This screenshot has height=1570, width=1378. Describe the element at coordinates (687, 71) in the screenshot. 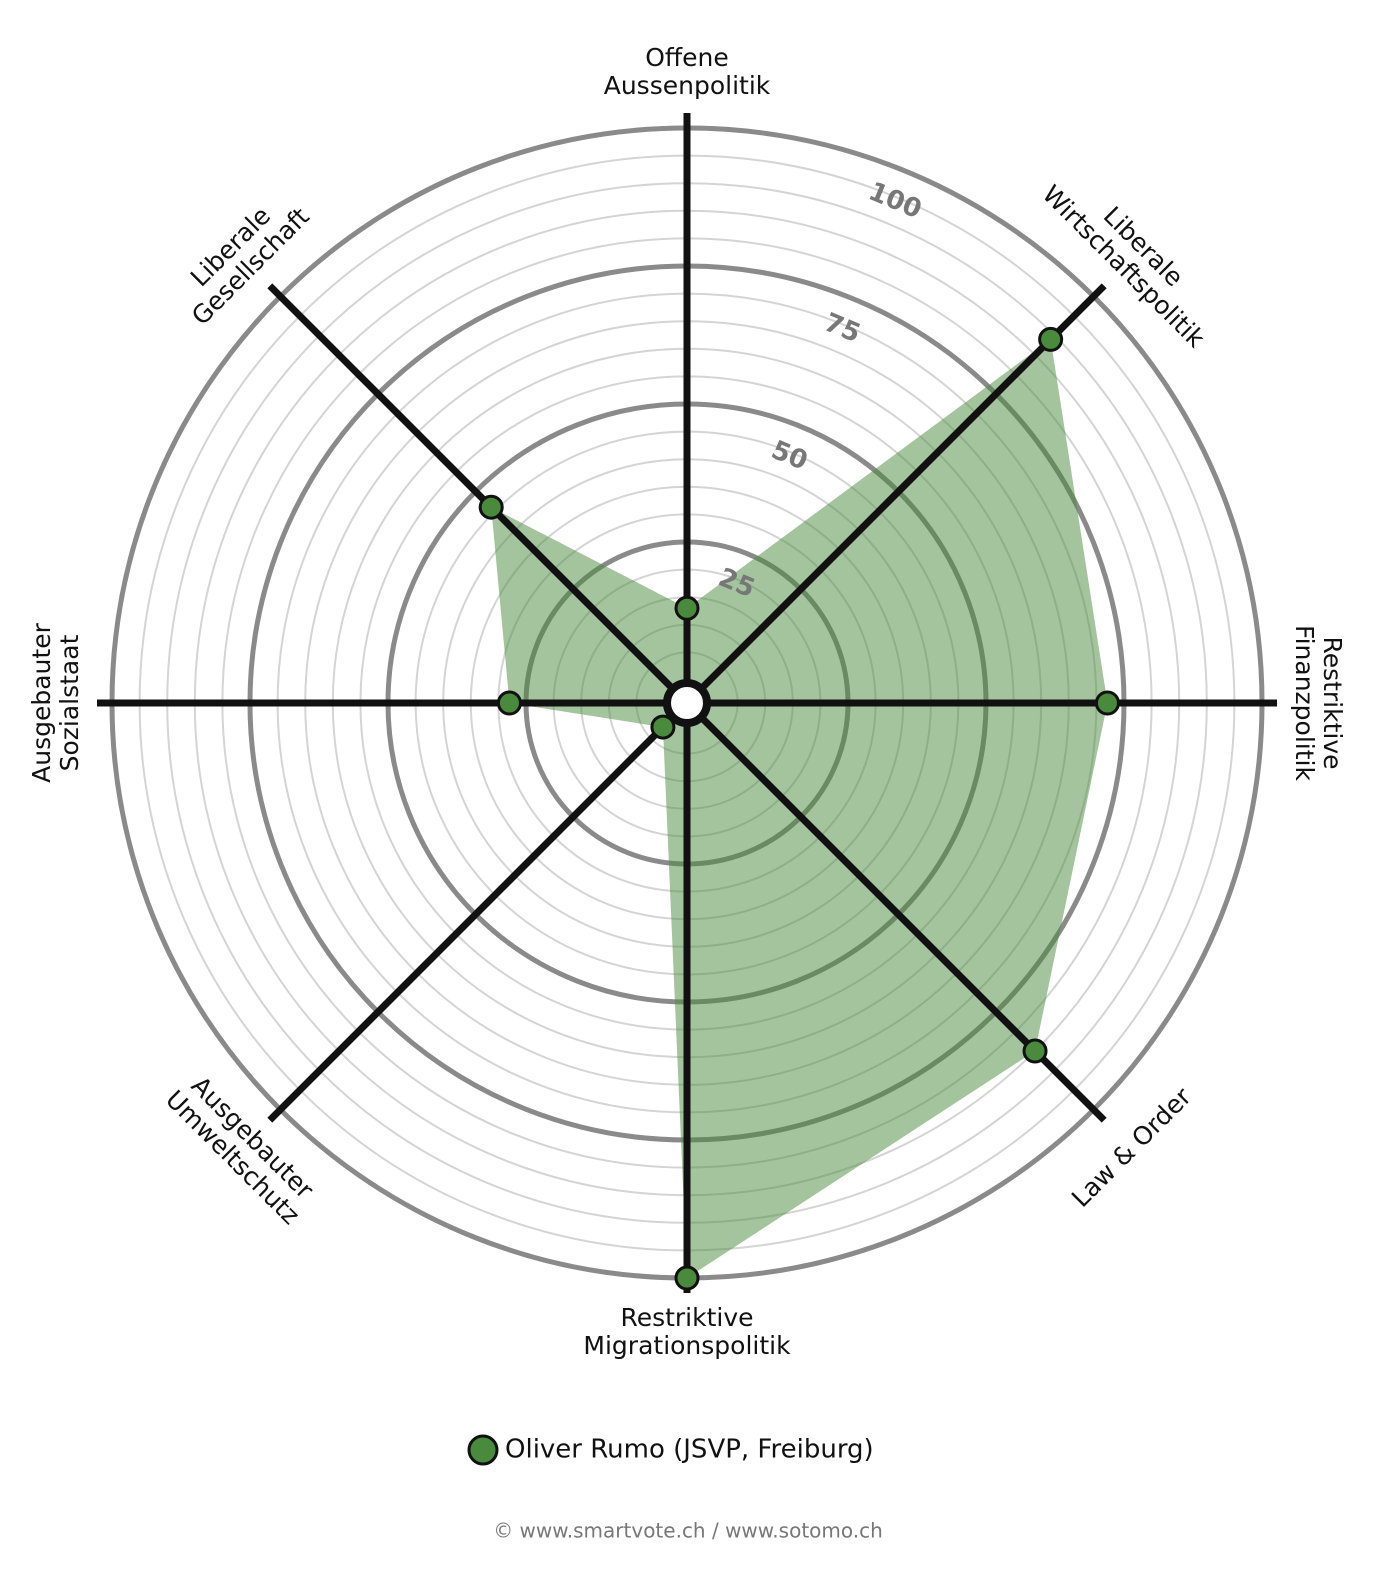

I see `category-label: Offene Aussenpolitik` at that location.